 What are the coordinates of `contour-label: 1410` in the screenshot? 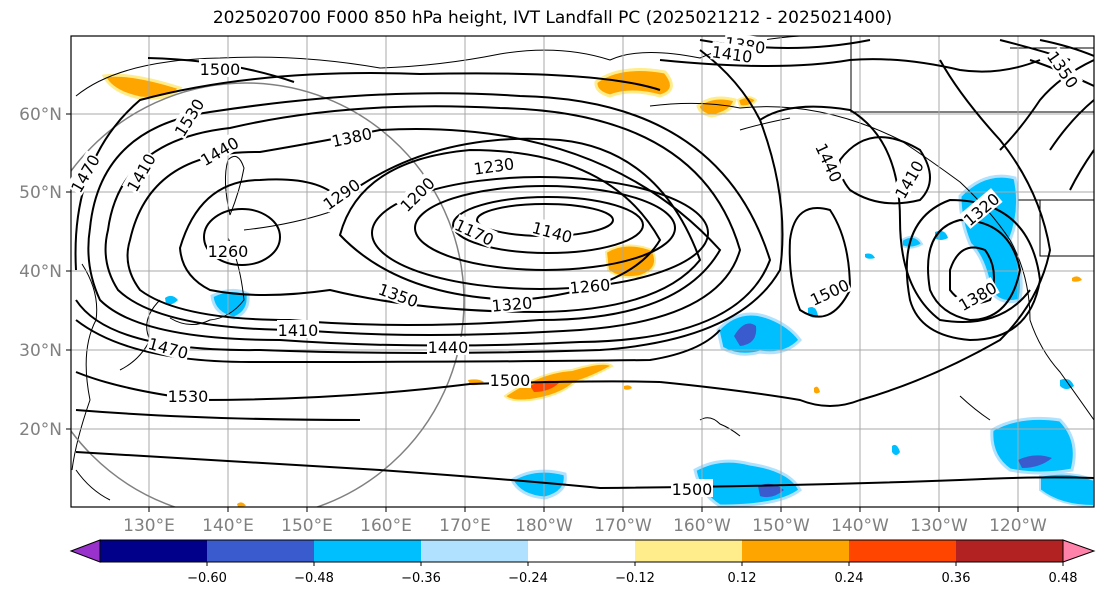 It's located at (298, 330).